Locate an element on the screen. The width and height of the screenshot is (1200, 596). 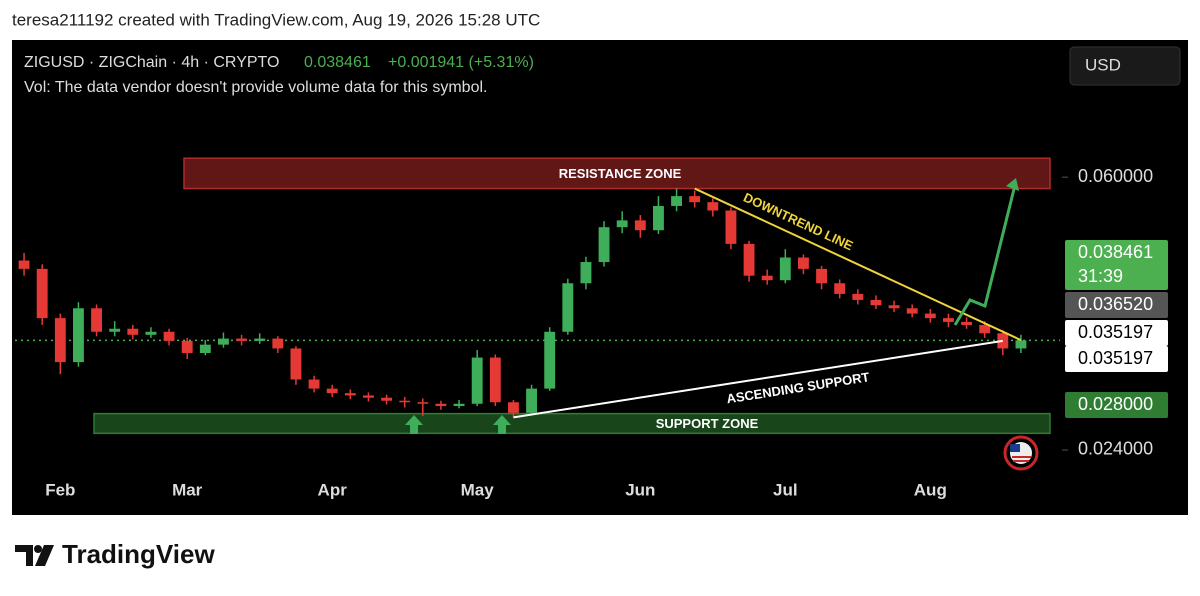
y-tick-label: 0.024000 is located at coordinates (1115, 449).